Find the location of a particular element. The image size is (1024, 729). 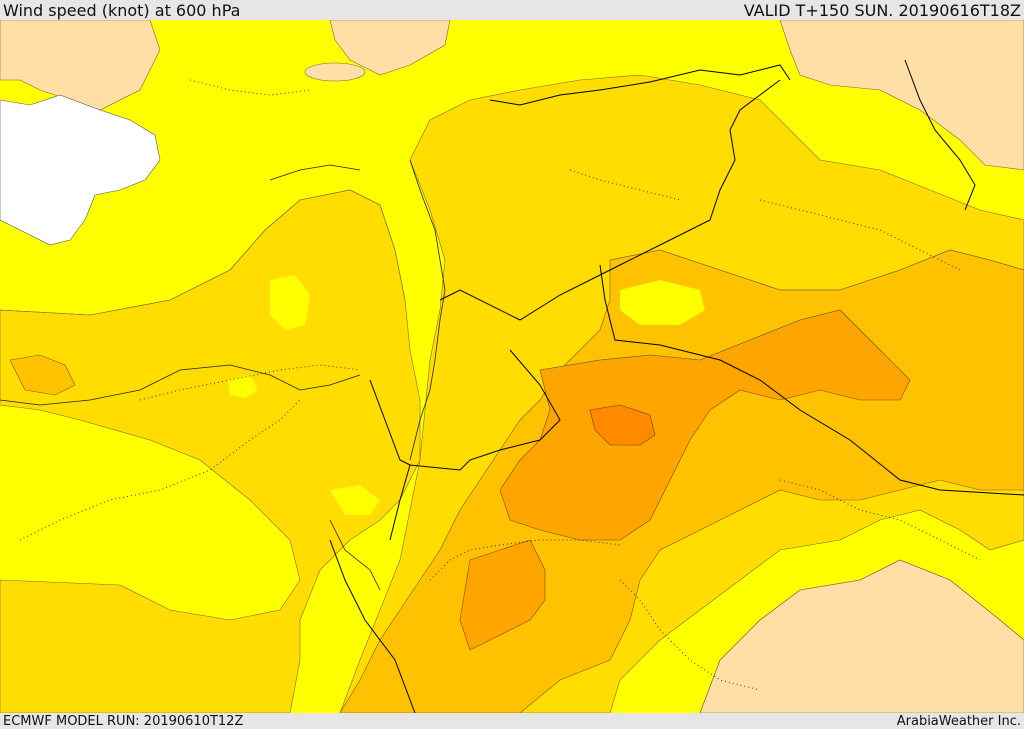

model-run: ECMWF MODEL RUN: 20190610T12Z is located at coordinates (123, 721).